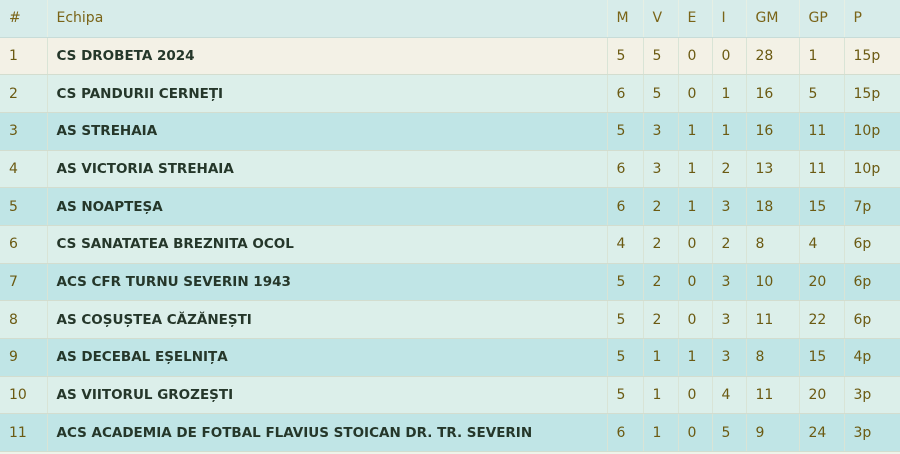  I want to click on header-row: # Echipa M V E I GM GP P, so click(450, 19).